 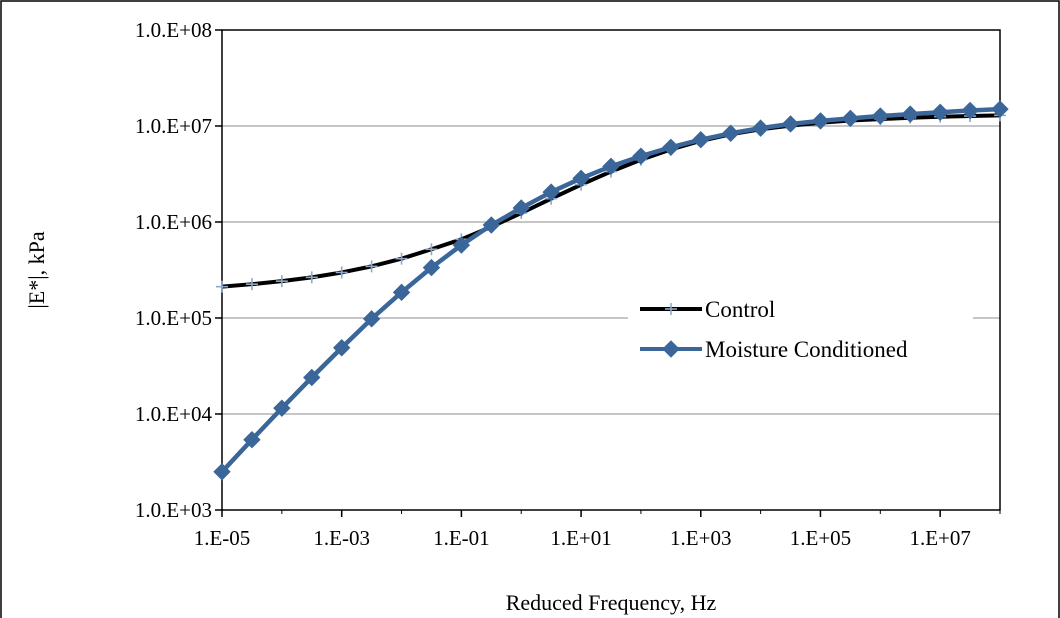 I want to click on legend-label: Moisture Conditioned, so click(x=806, y=349).